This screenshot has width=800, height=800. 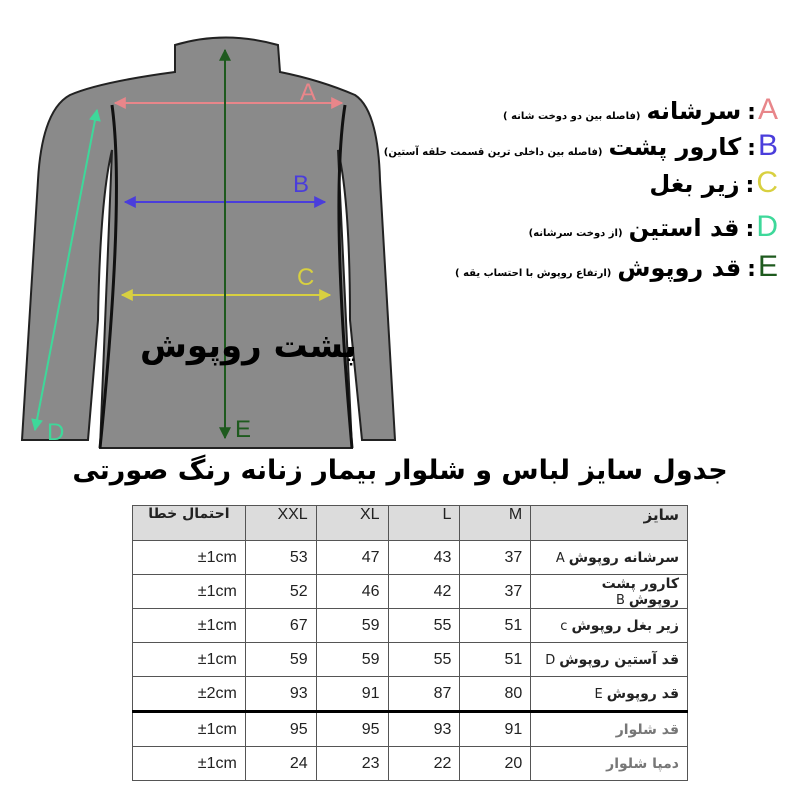 I want to click on row-label: کارور پشت روپوش, so click(x=640, y=591).